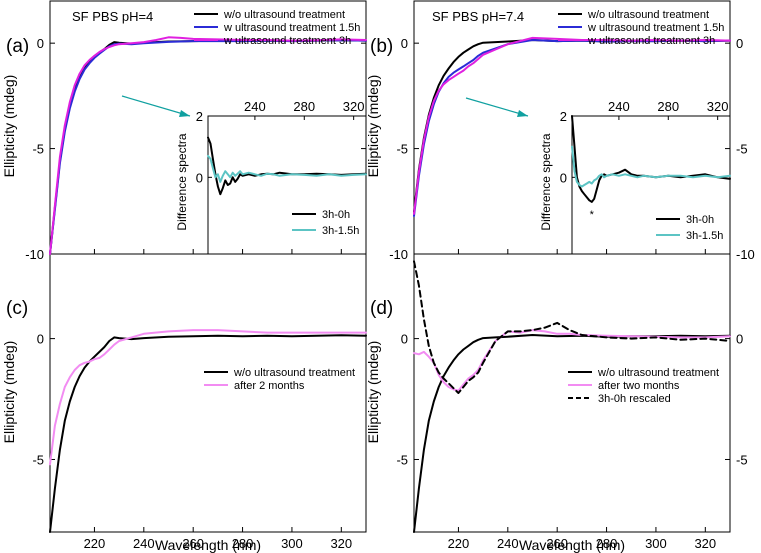  What do you see at coordinates (619, 106) in the screenshot?
I see `inset-x-tick-label-b-240: 240` at bounding box center [619, 106].